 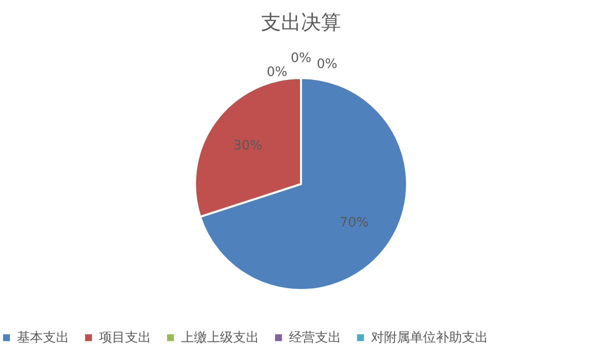 What do you see at coordinates (43, 338) in the screenshot?
I see `legend-label: 基本支出` at bounding box center [43, 338].